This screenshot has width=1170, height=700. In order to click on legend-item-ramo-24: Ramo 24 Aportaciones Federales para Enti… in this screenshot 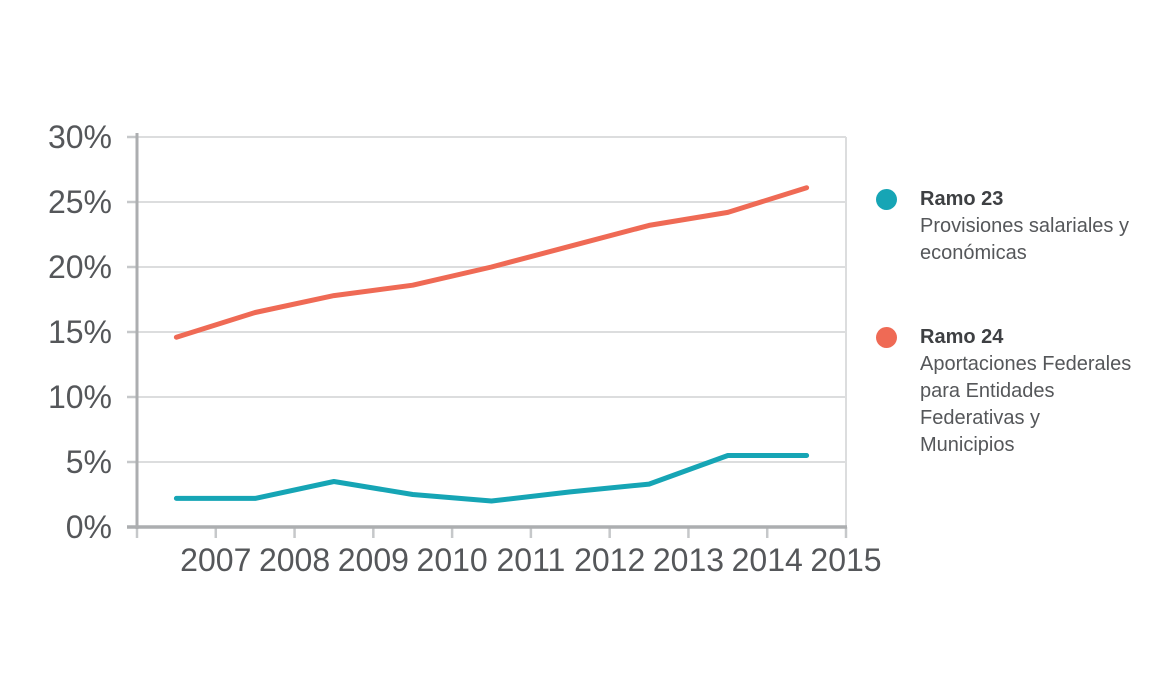, I will do `click(1005, 391)`.